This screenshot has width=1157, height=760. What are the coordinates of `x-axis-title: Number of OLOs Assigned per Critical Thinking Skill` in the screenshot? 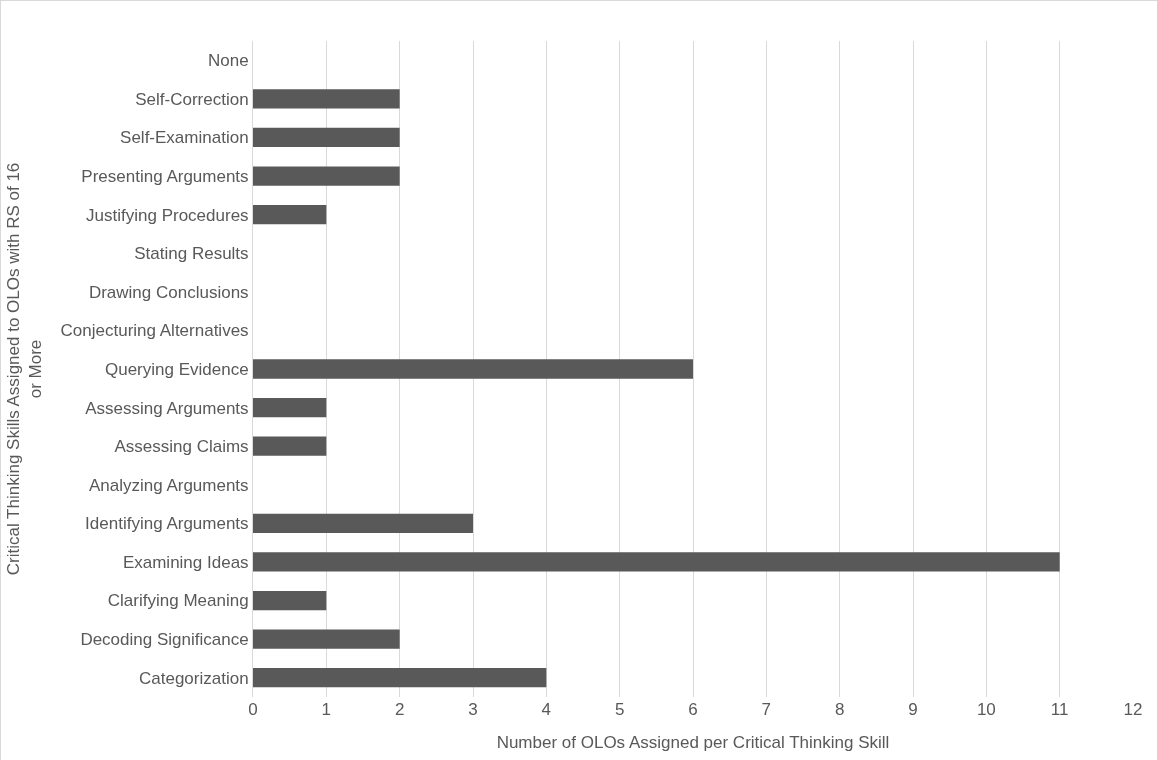 It's located at (693, 743).